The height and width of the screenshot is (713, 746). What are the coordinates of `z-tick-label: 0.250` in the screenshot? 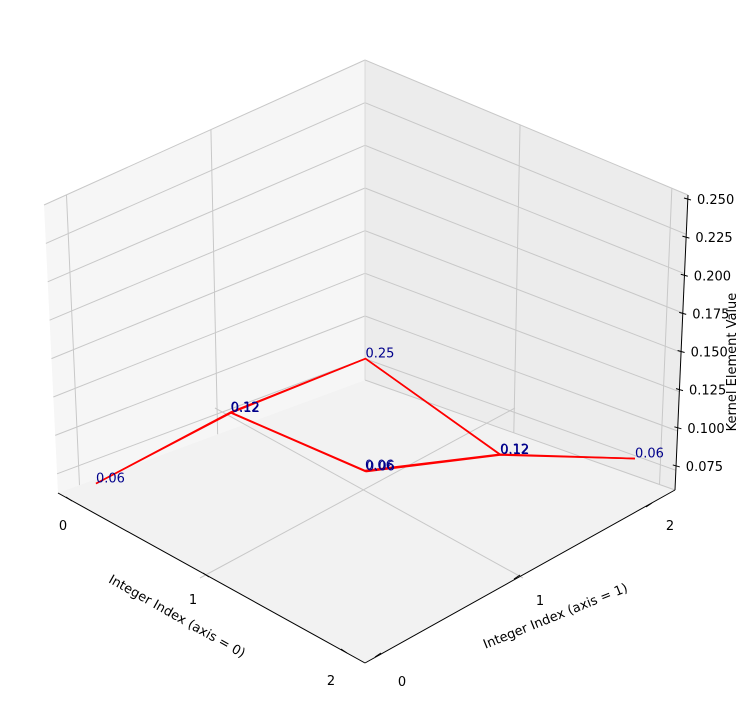 It's located at (715, 200).